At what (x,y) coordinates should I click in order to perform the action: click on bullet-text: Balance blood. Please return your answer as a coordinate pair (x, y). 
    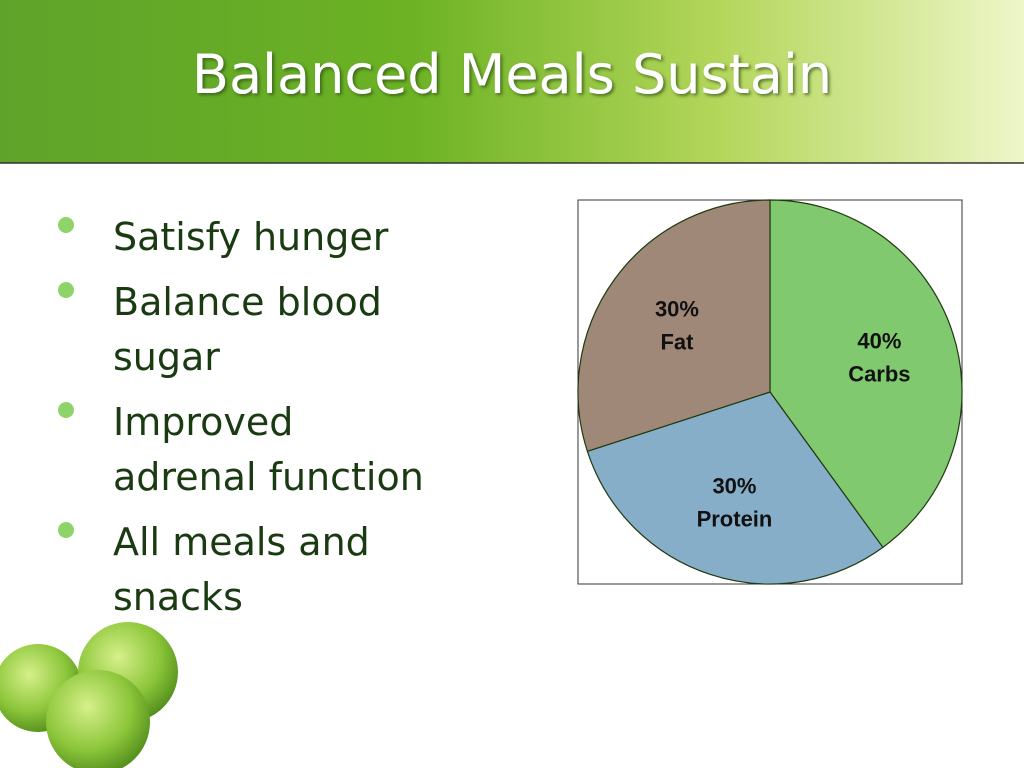
    Looking at the image, I should click on (247, 302).